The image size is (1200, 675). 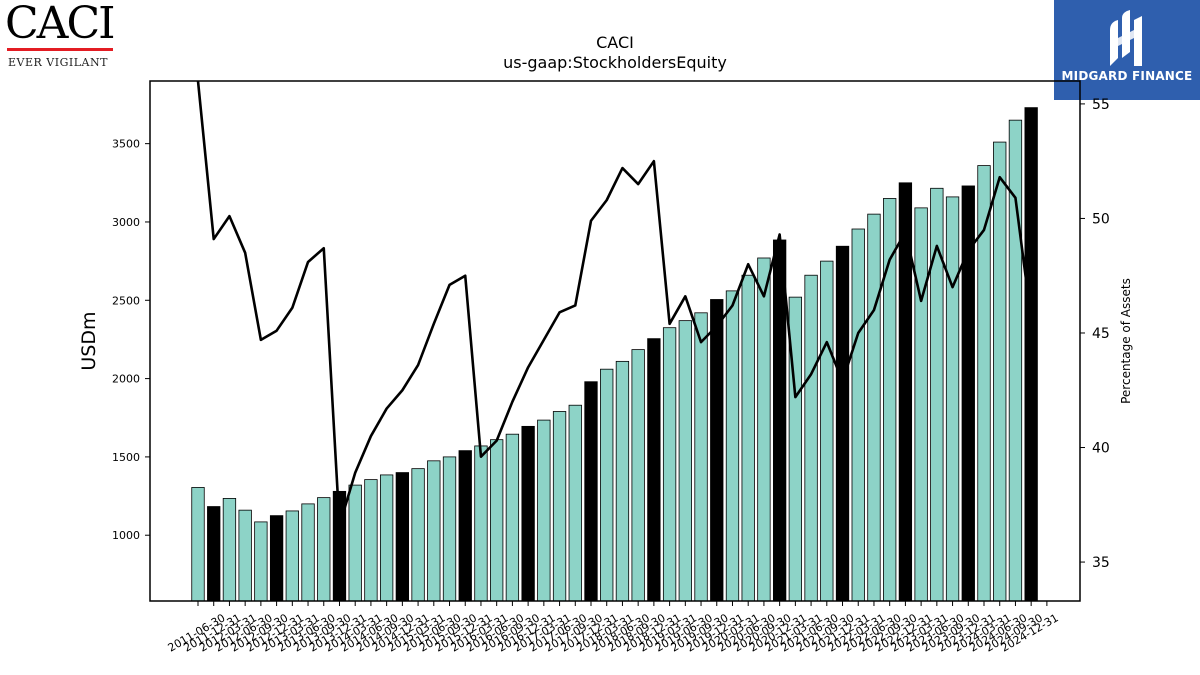 What do you see at coordinates (1126, 38) in the screenshot?
I see `midgard-mark-icon` at bounding box center [1126, 38].